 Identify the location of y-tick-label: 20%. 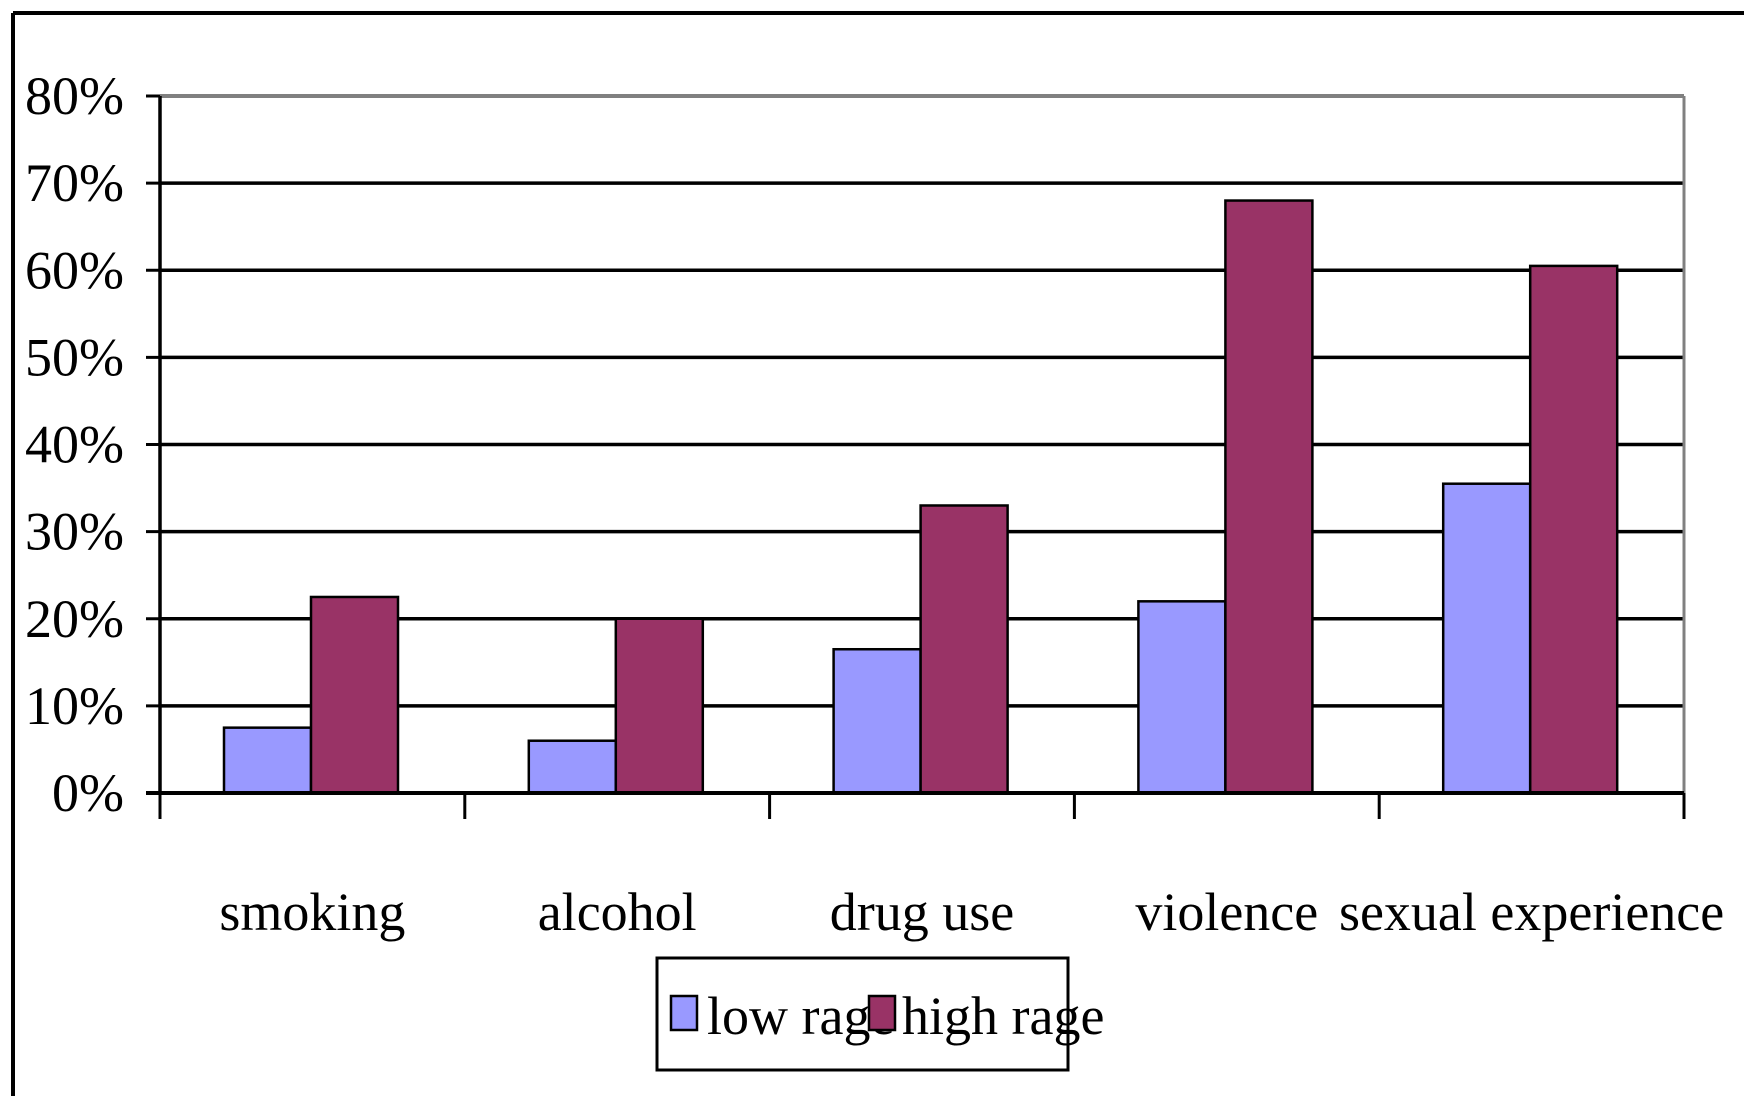
(74, 619).